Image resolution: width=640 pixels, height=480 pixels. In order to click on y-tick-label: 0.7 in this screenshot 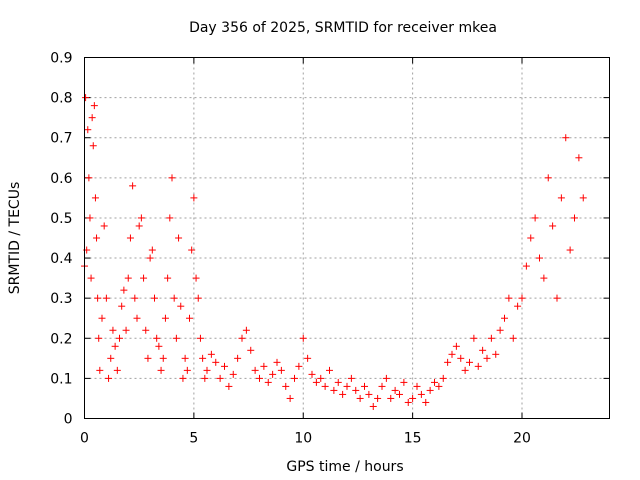, I will do `click(61, 139)`.